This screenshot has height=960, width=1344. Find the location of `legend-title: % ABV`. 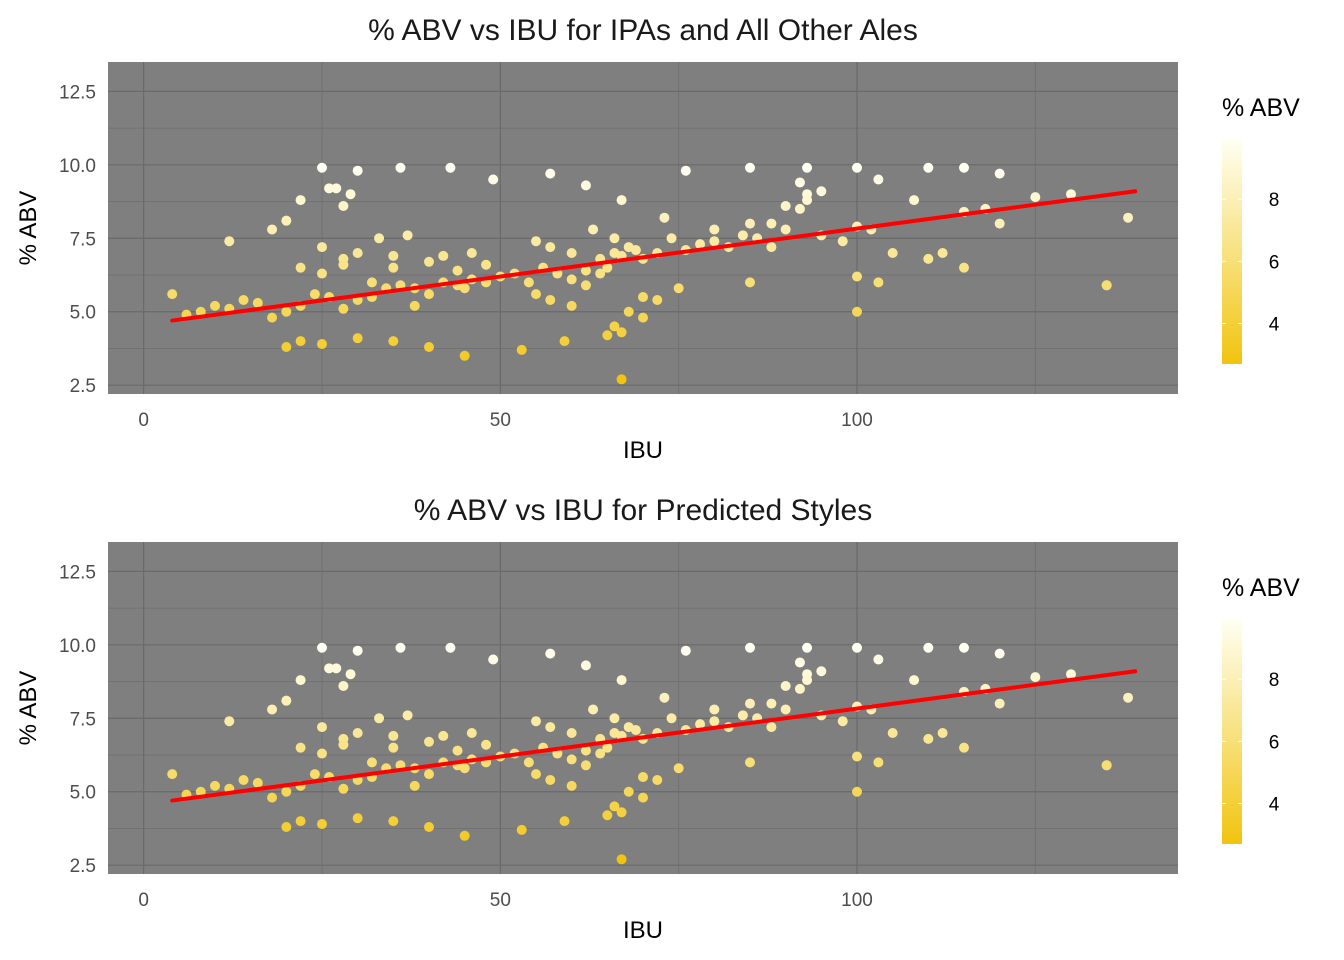

legend-title: % ABV is located at coordinates (1261, 108).